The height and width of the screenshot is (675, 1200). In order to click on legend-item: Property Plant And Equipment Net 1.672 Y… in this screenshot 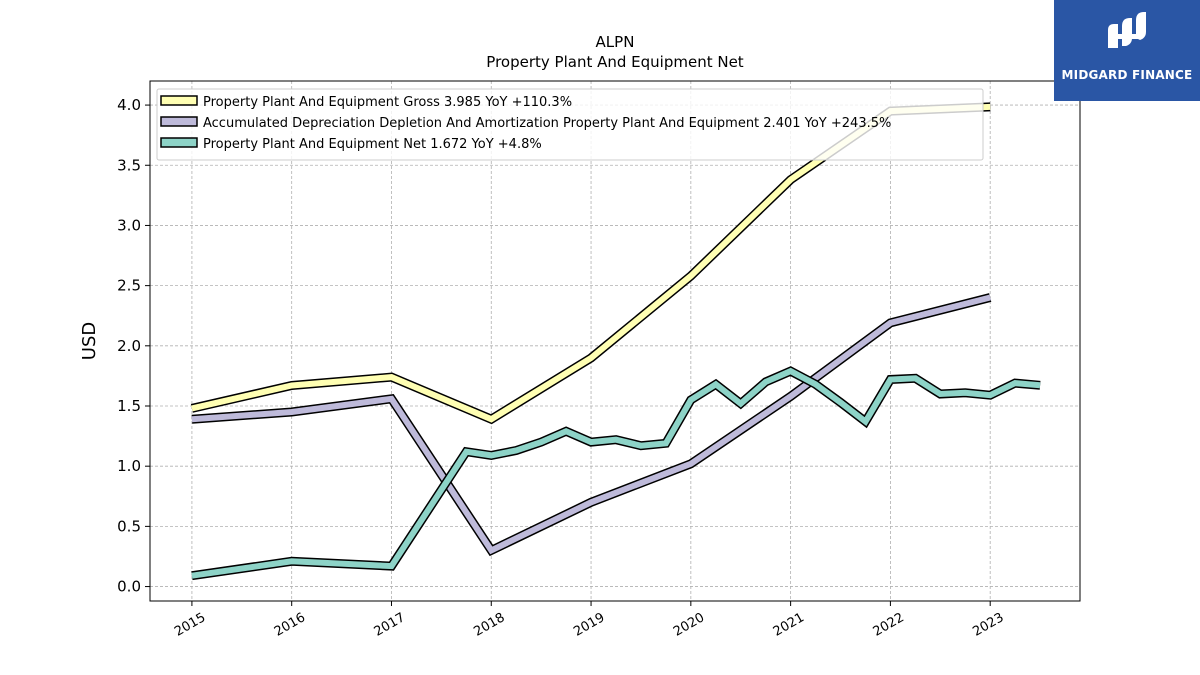, I will do `click(351, 144)`.